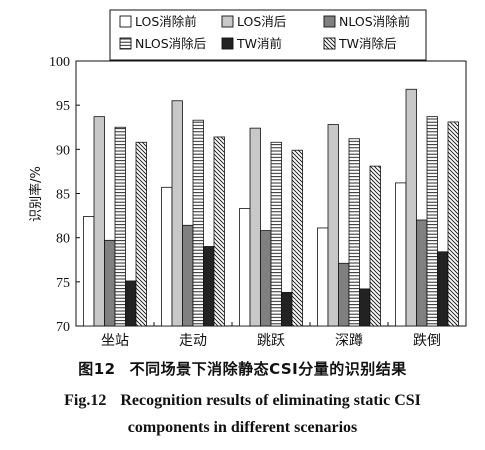 This screenshot has height=450, width=485. I want to click on x-tick-label: 跳跃, so click(271, 341).